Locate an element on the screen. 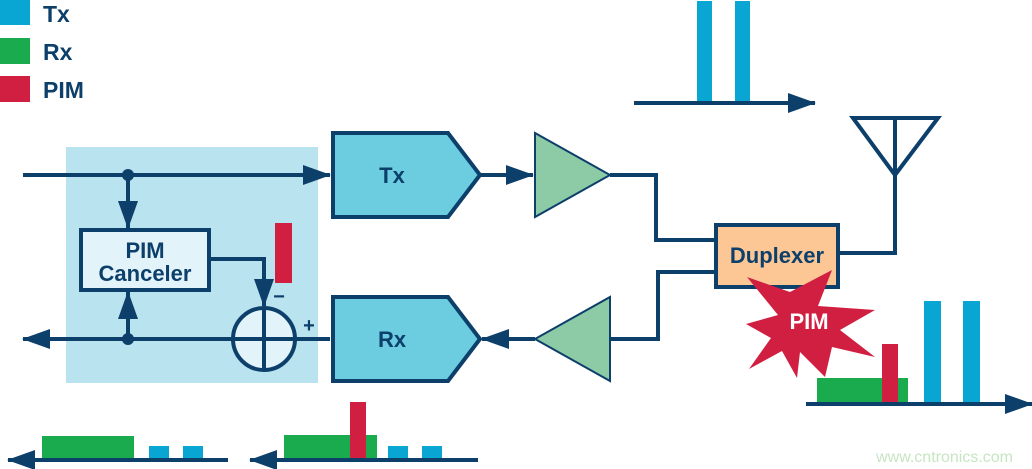  duplexer-to-antenna-line is located at coordinates (867, 186).